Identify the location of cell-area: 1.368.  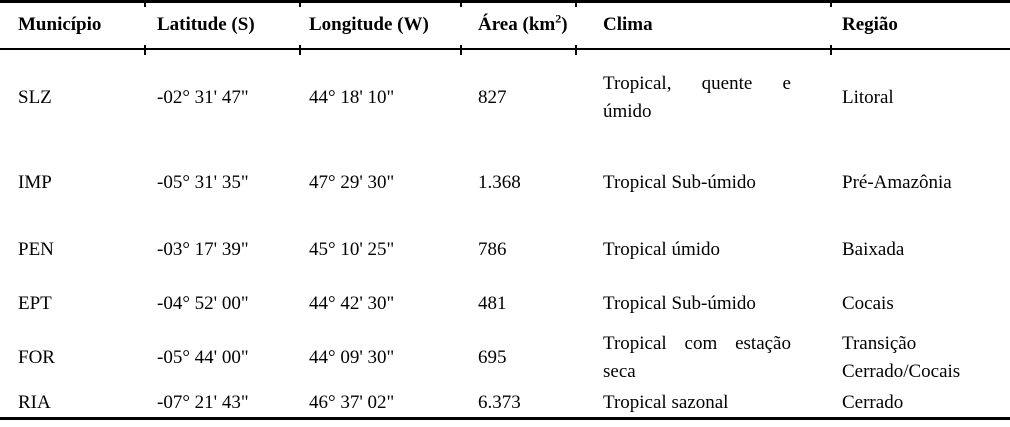
(499, 182).